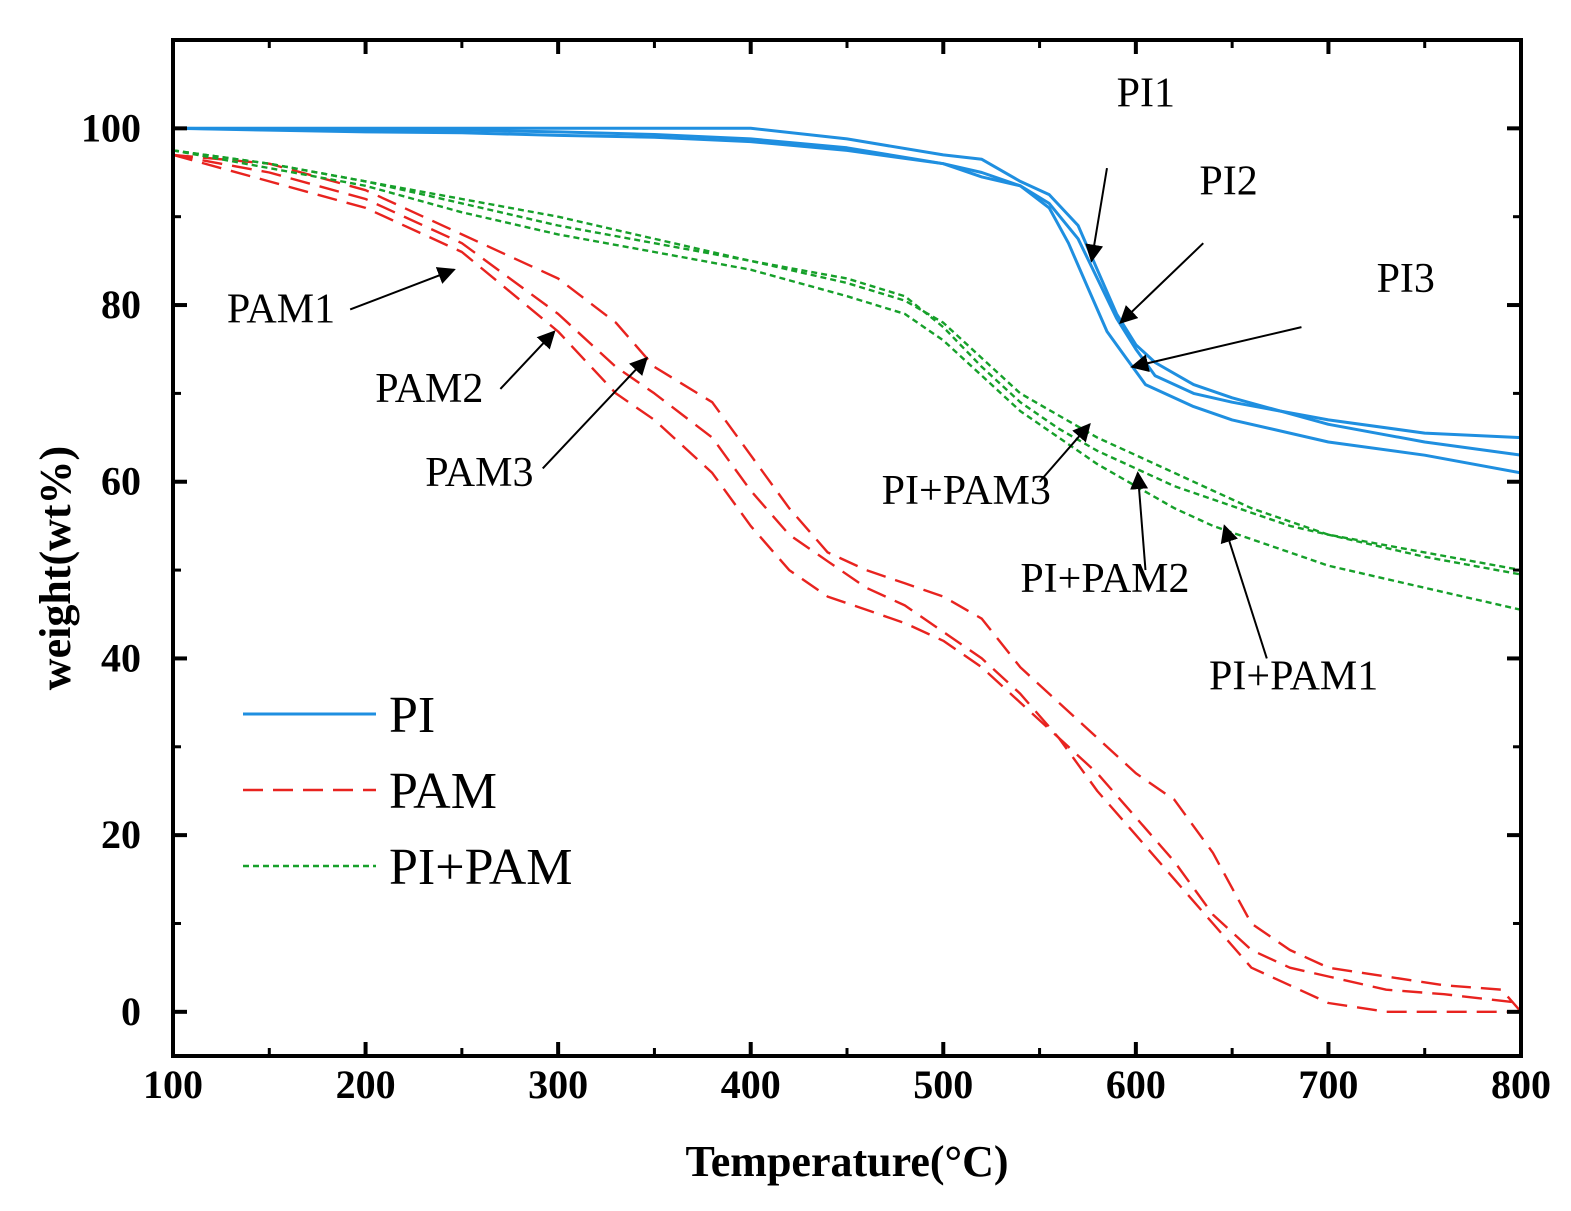 This screenshot has width=1571, height=1211. I want to click on x-tick-label: 200, so click(366, 1084).